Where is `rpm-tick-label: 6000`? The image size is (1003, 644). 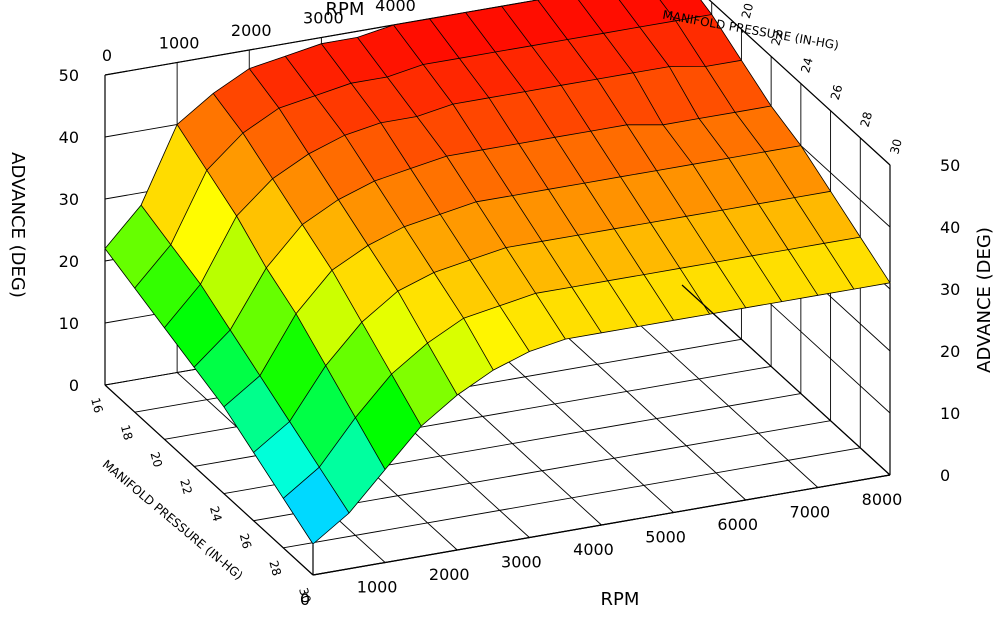
rpm-tick-label: 6000 is located at coordinates (737, 524).